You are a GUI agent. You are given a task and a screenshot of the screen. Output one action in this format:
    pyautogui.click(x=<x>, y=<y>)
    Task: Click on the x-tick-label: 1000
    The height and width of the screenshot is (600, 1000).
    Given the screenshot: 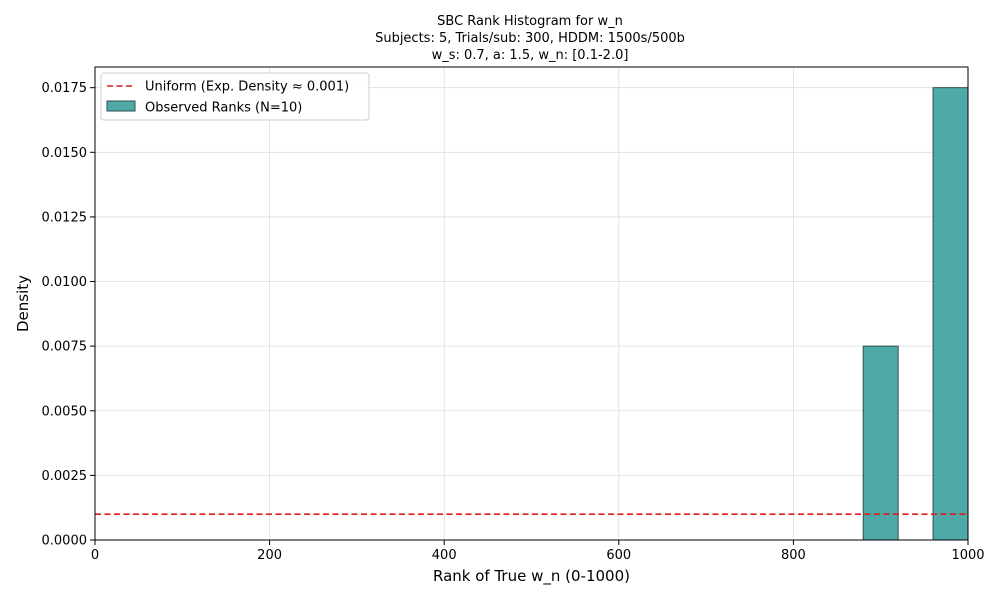 What is the action you would take?
    pyautogui.click(x=967, y=555)
    